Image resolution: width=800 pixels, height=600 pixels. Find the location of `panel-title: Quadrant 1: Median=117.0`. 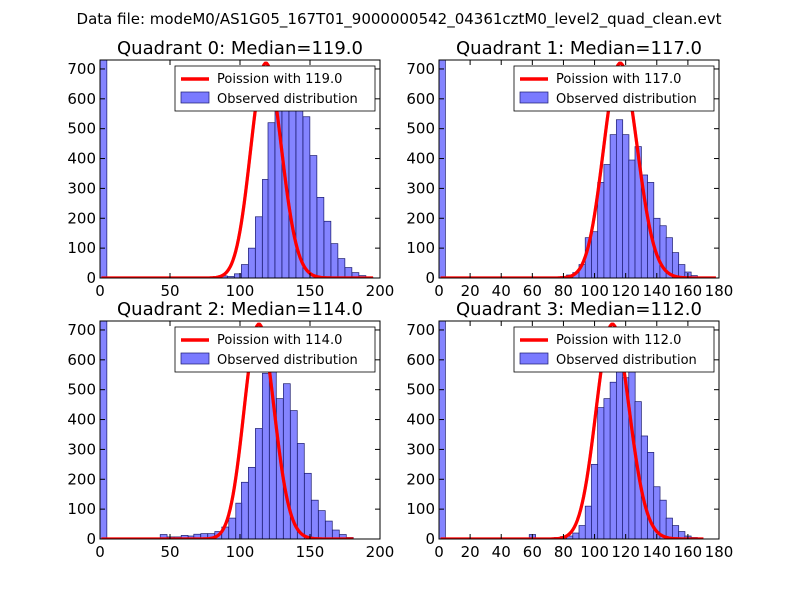

panel-title: Quadrant 1: Median=117.0 is located at coordinates (579, 48).